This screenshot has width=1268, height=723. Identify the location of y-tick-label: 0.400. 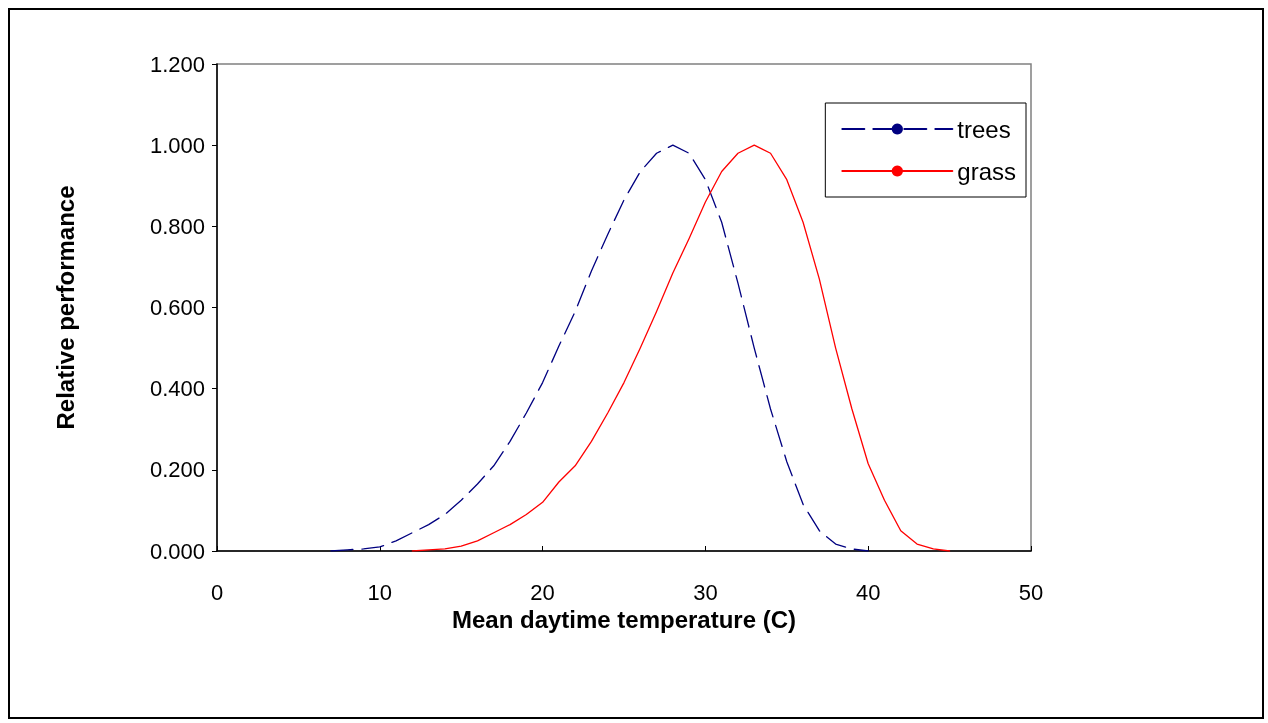
(177, 389).